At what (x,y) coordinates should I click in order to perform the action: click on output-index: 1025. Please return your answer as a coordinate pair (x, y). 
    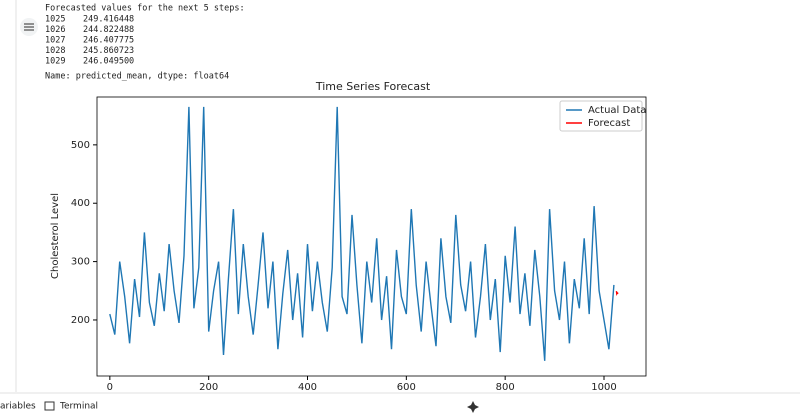
    Looking at the image, I should click on (55, 20).